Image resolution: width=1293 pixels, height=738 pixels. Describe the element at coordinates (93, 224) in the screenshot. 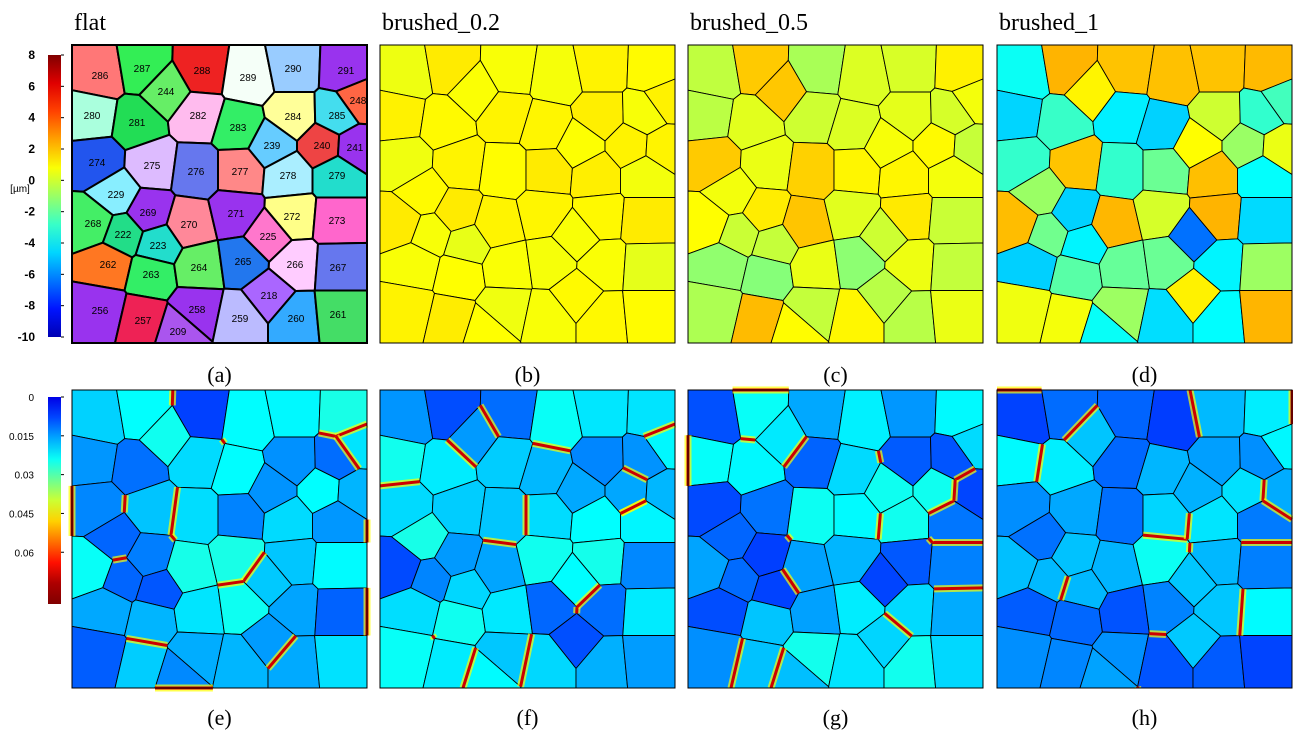

I see `grain-label: 268` at that location.